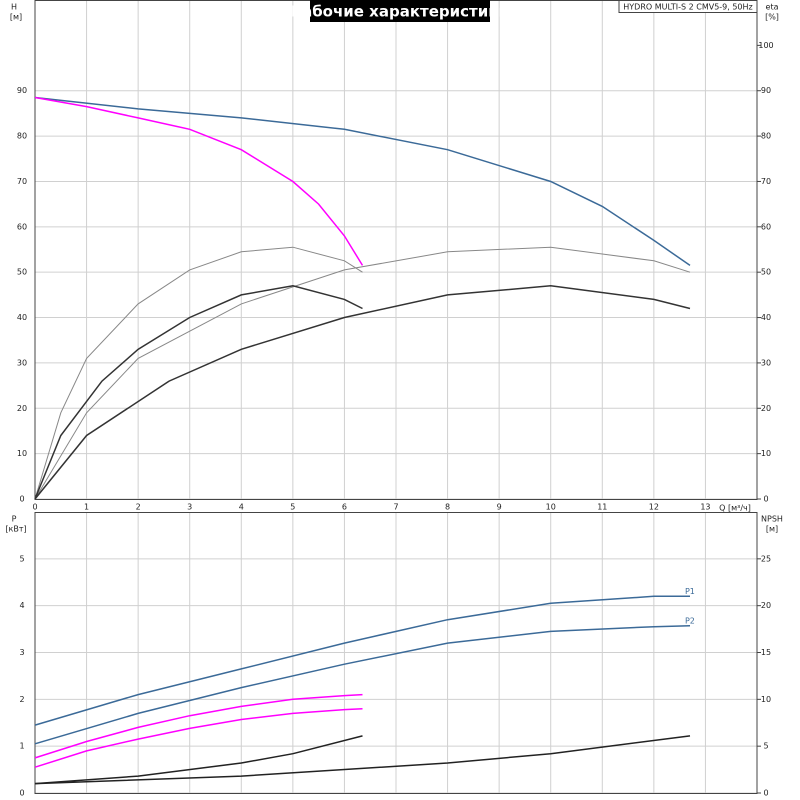 This screenshot has width=800, height=800. What do you see at coordinates (344, 507) in the screenshot?
I see `x-tick-label: 6` at bounding box center [344, 507].